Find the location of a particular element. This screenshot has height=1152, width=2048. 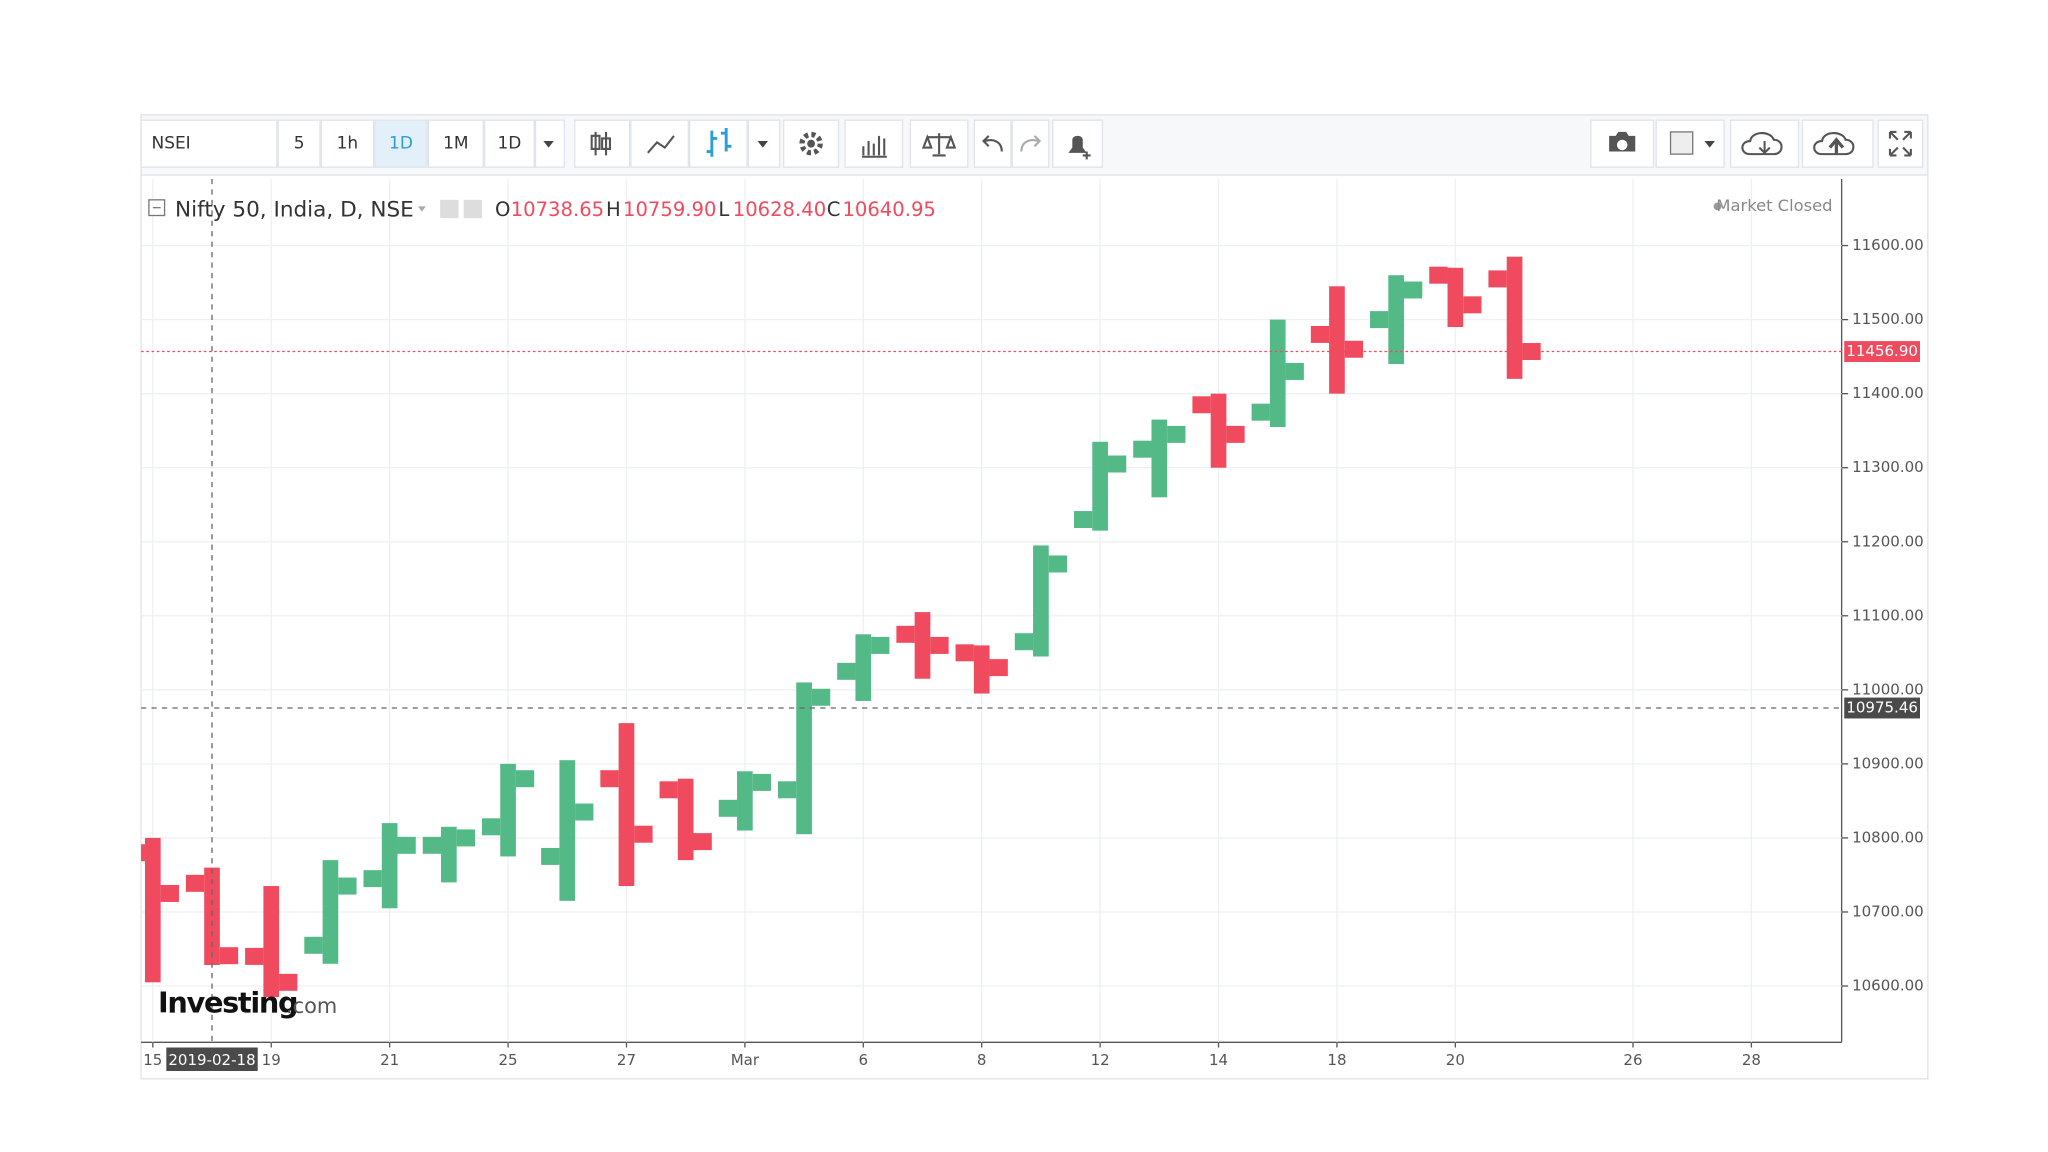

x-tick-label: 27 is located at coordinates (626, 1060).